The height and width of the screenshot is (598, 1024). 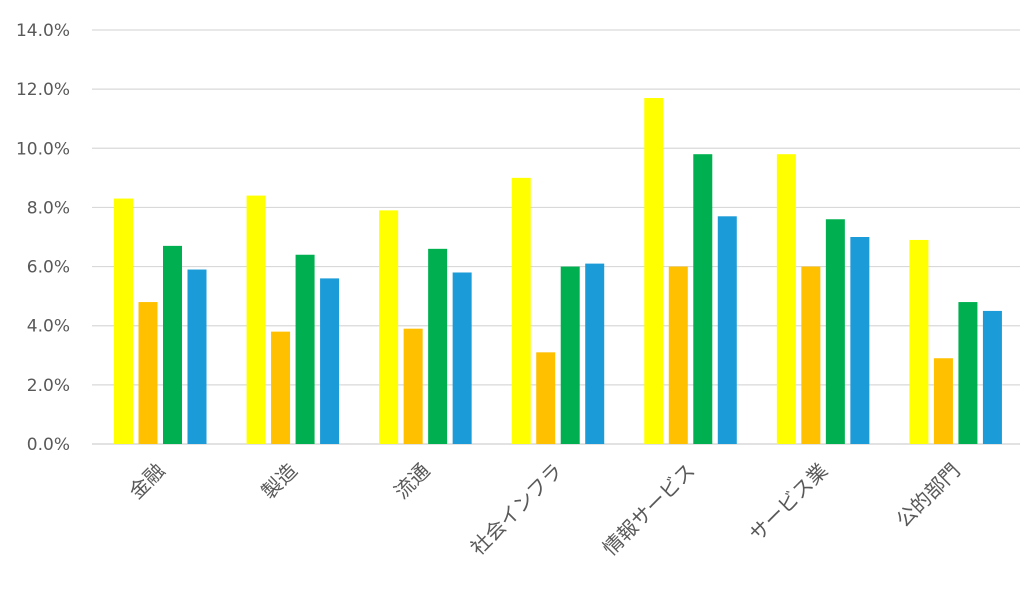 What do you see at coordinates (279, 480) in the screenshot?
I see `x-category-label: 製造` at bounding box center [279, 480].